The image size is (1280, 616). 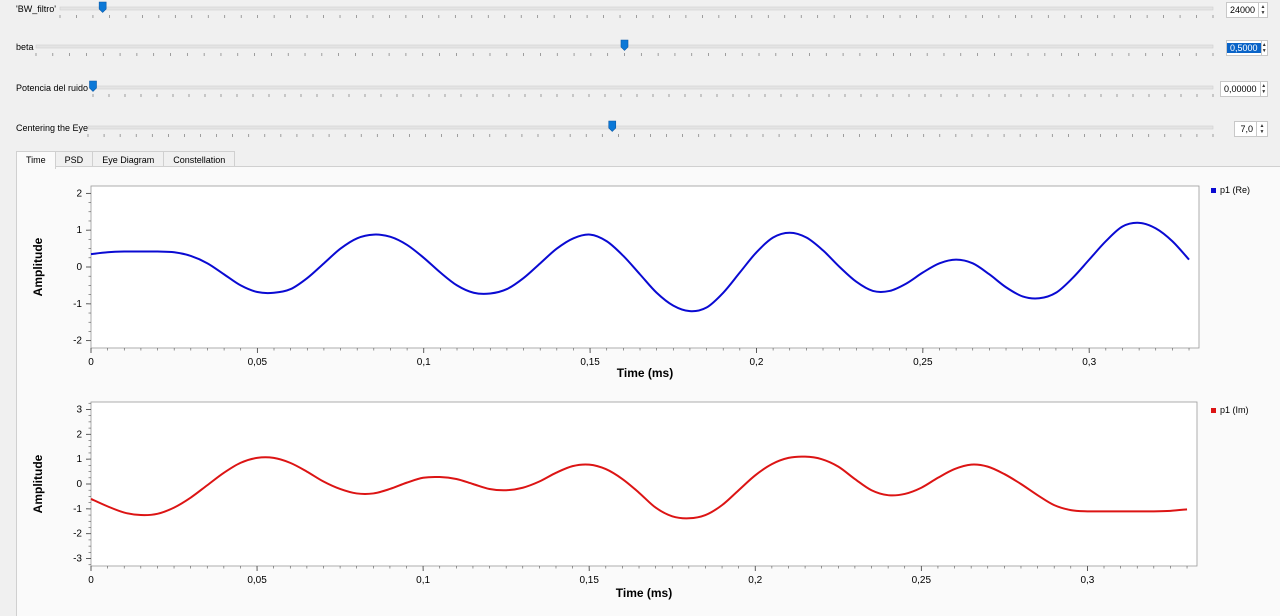 I want to click on legend-entry: p1 (Im), so click(x=1234, y=410).